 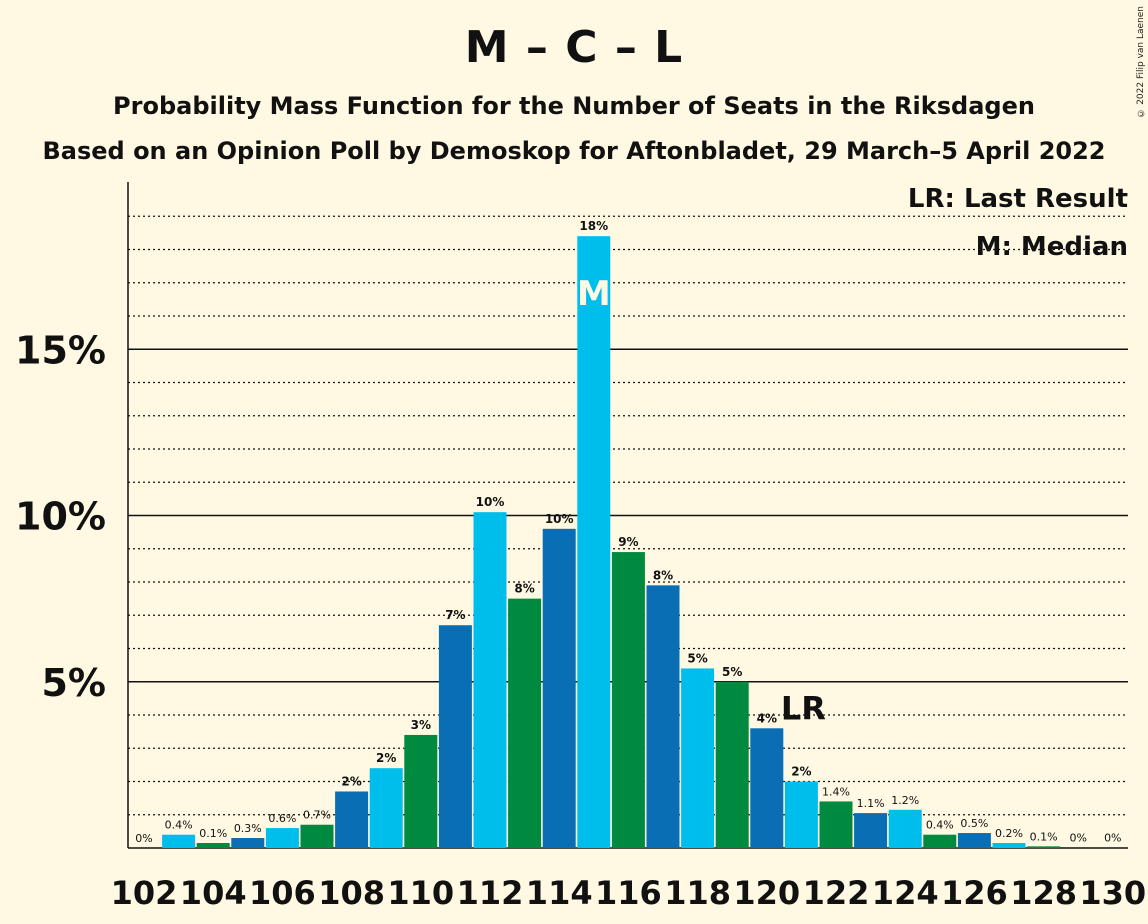 I want to click on x-tick-label: 118, so click(x=697, y=893).